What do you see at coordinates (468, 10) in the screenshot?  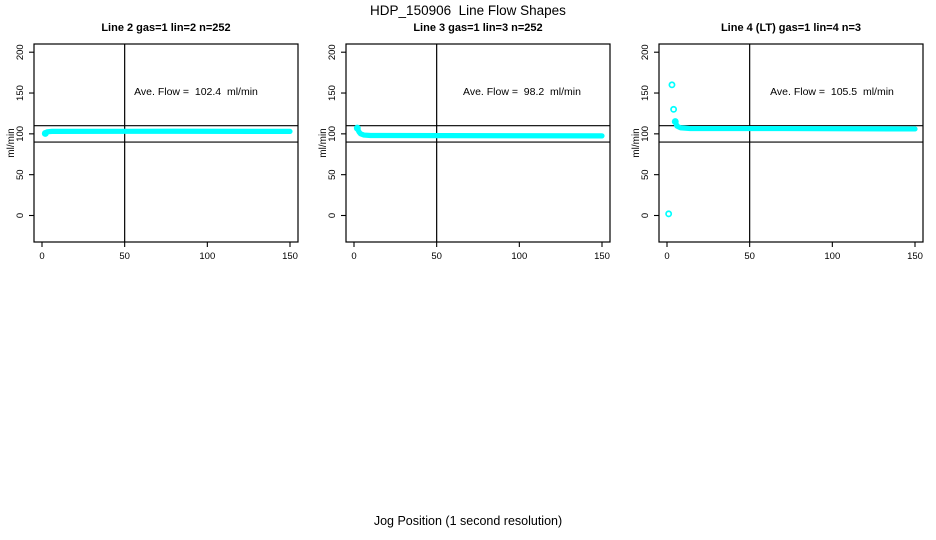 I see `figure-title: HDP_150906 Line Flow Shapes` at bounding box center [468, 10].